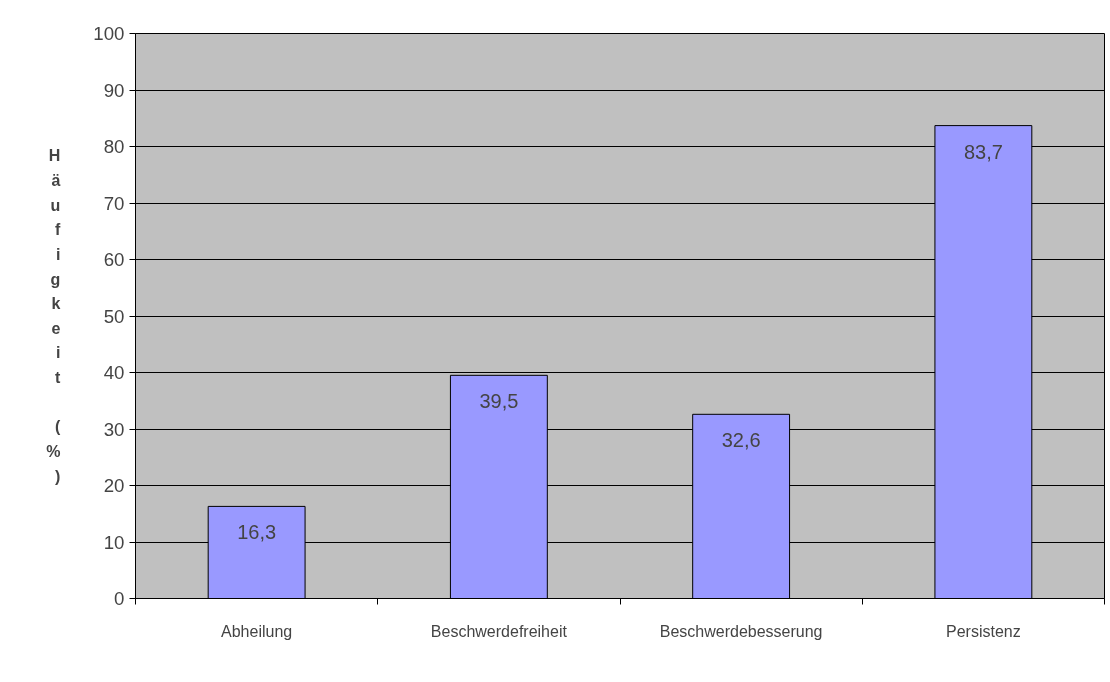  What do you see at coordinates (499, 631) in the screenshot?
I see `x-tick-label: Beschwerdefreiheit` at bounding box center [499, 631].